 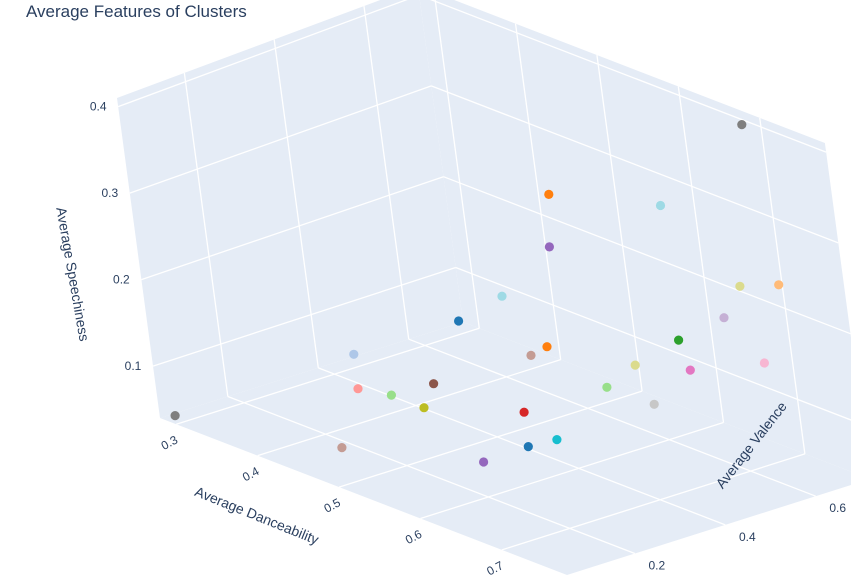 What do you see at coordinates (98, 107) in the screenshot?
I see `z-tick-label: 0.4` at bounding box center [98, 107].